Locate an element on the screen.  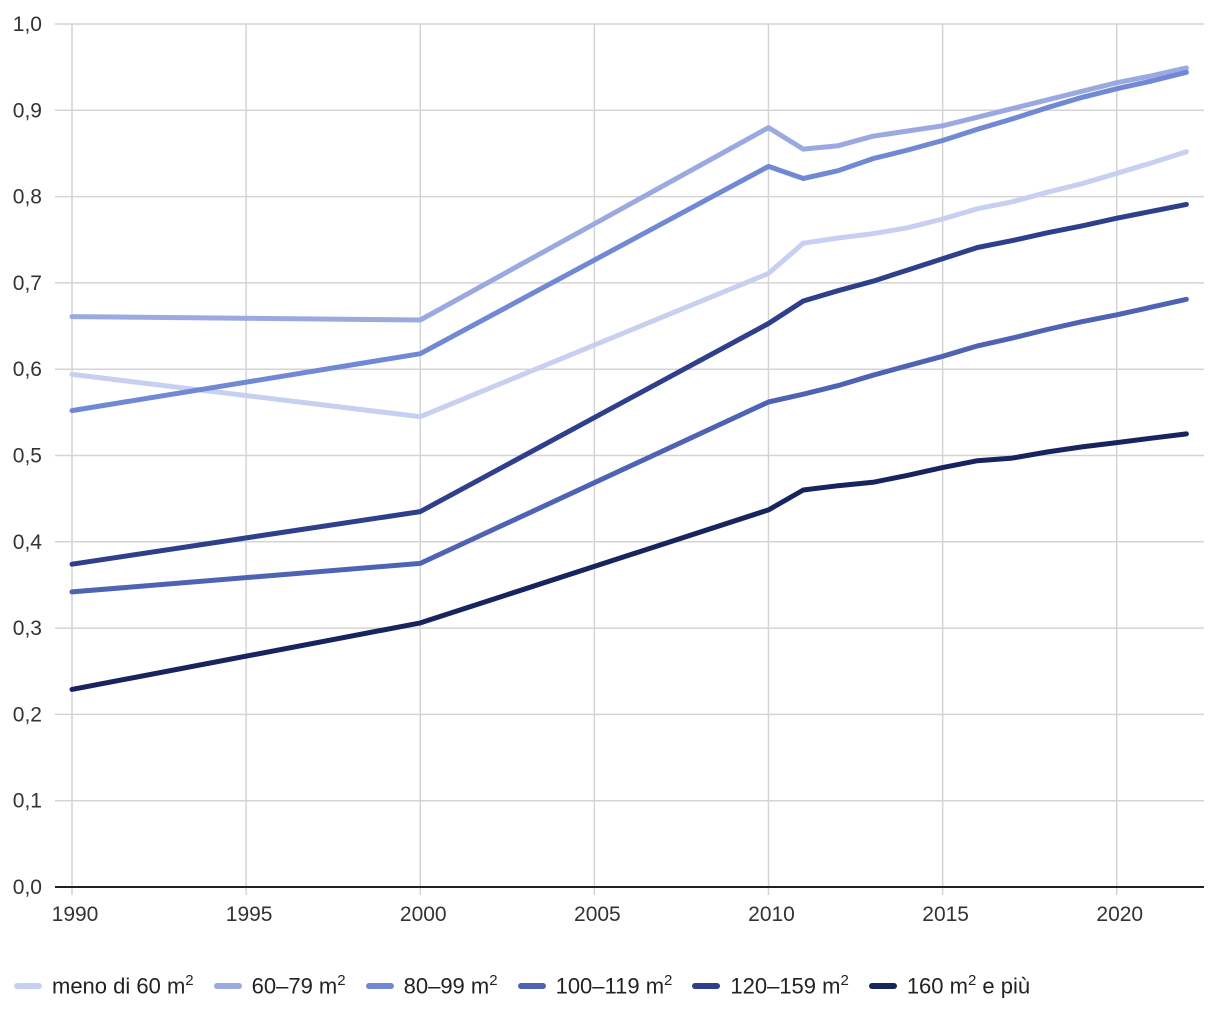
legend-series-name: meno di 60 m is located at coordinates (119, 986).